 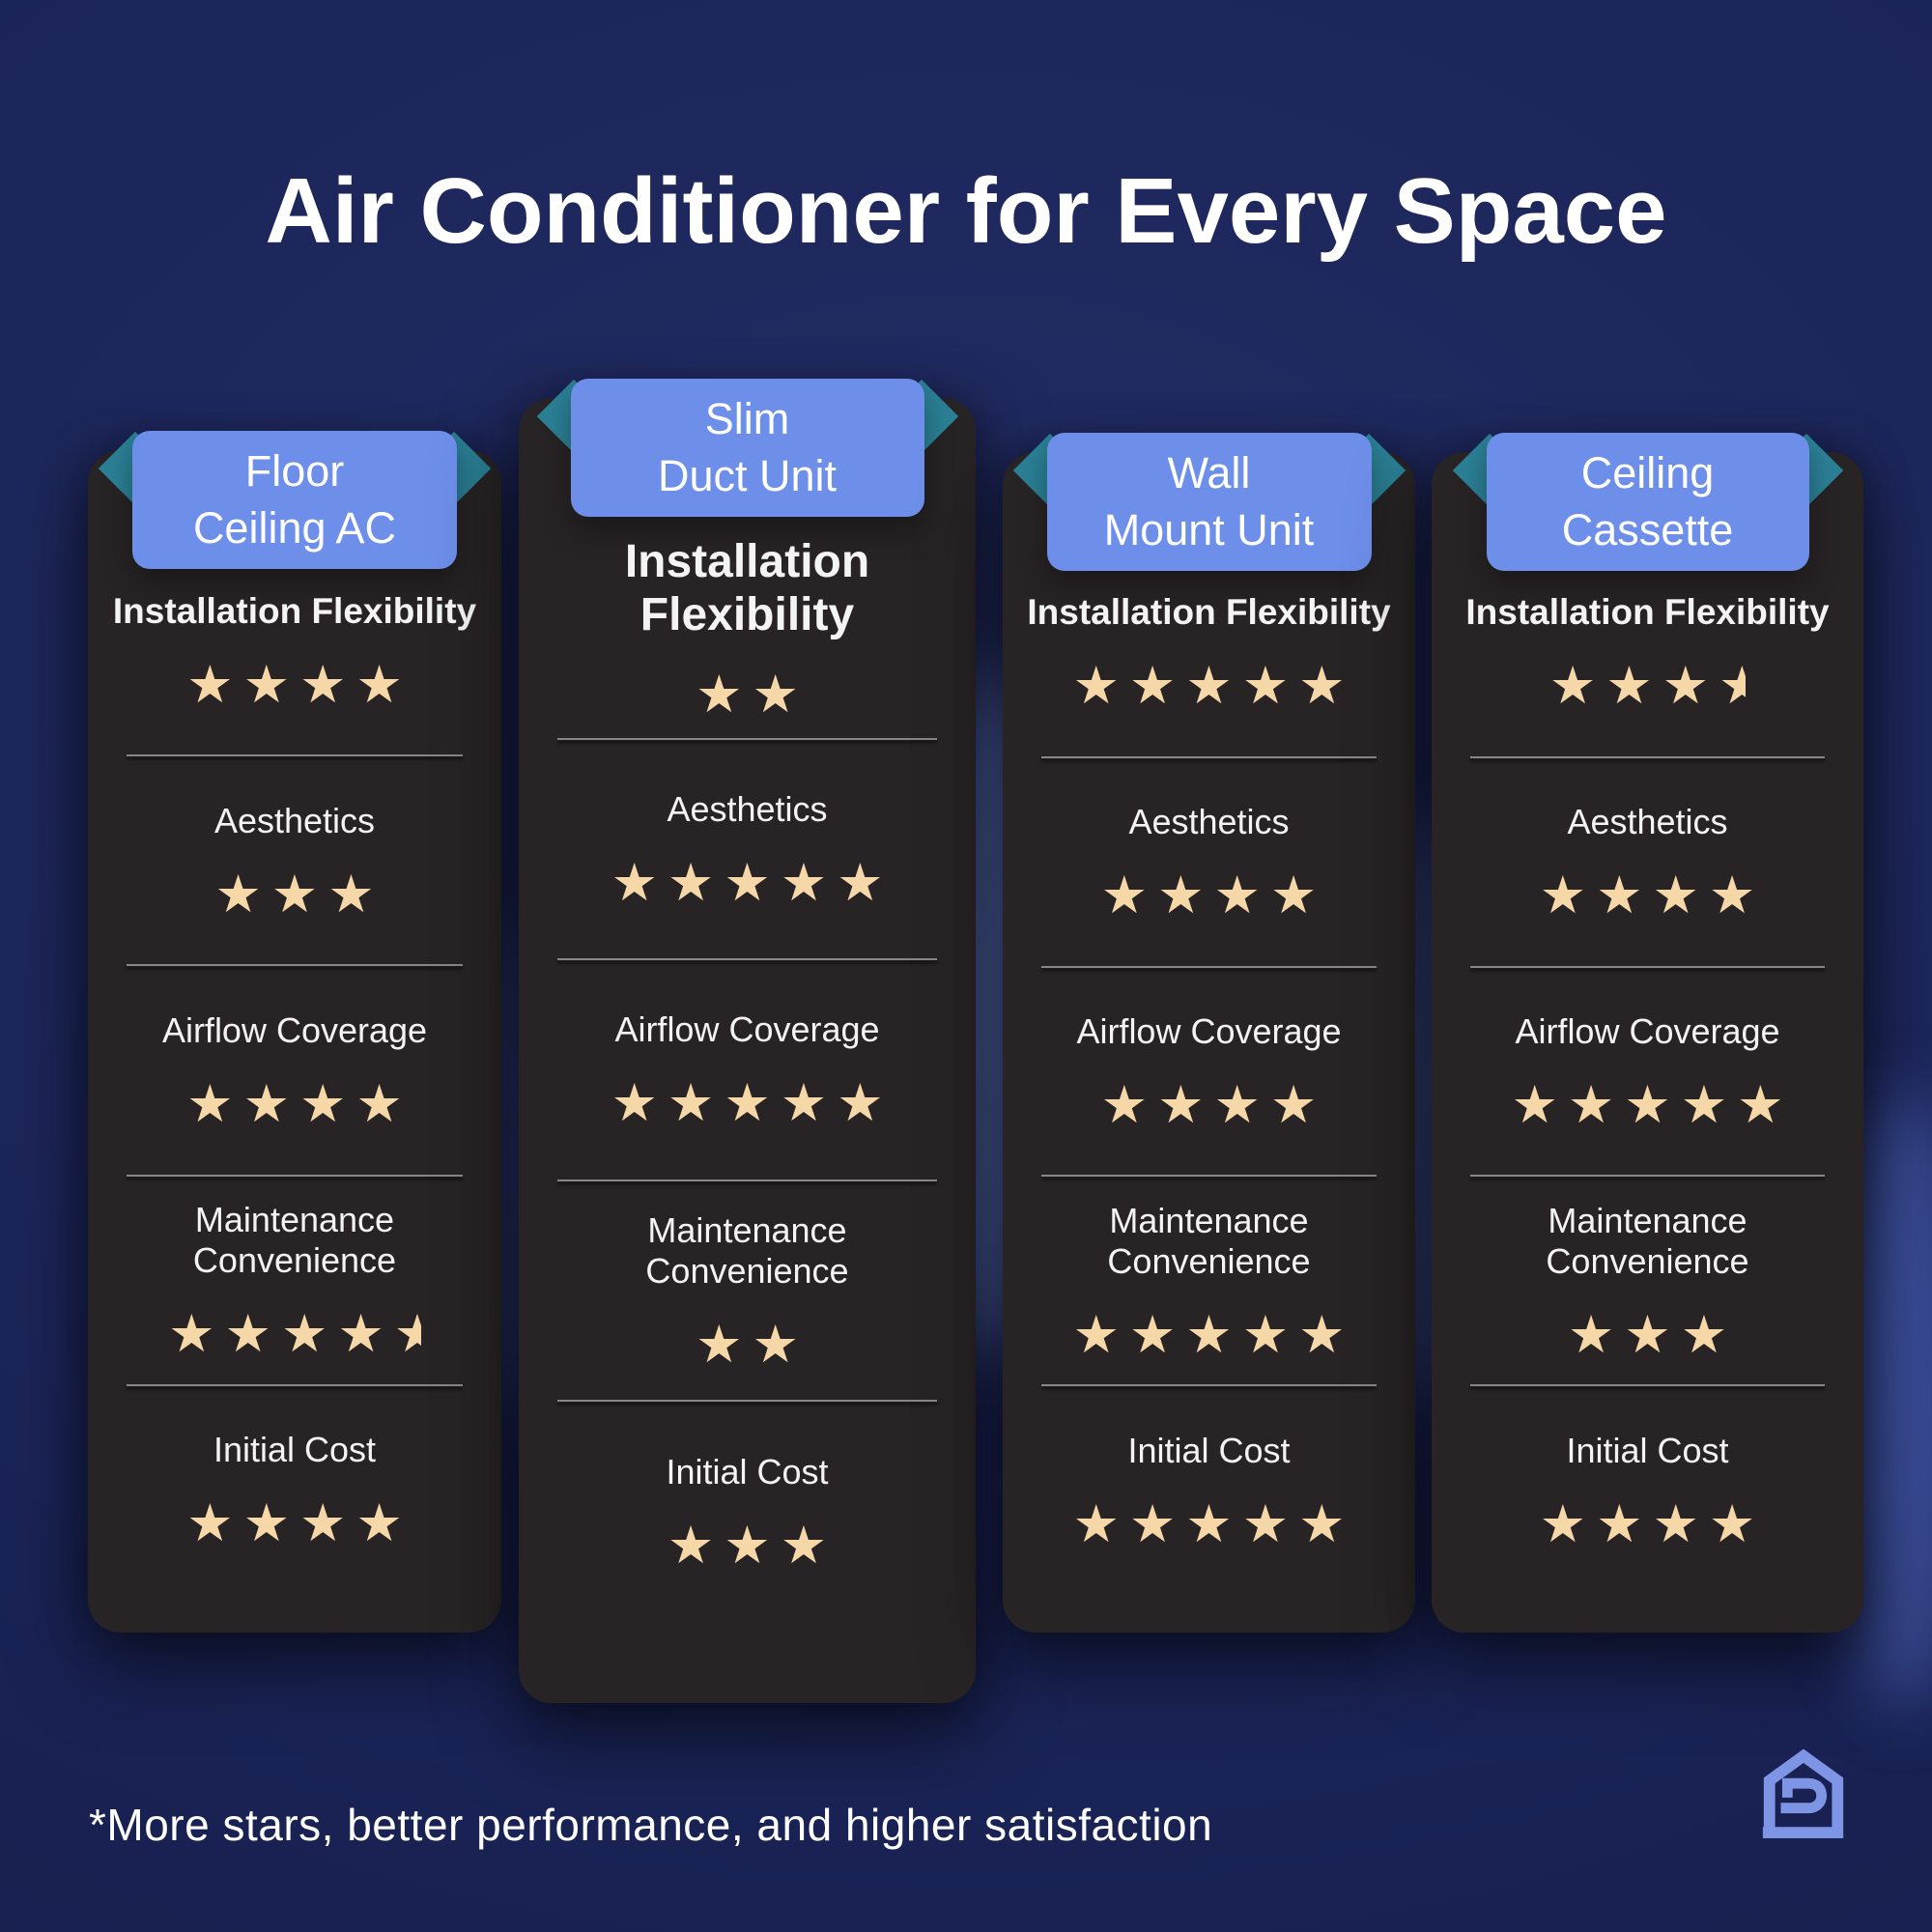 What do you see at coordinates (294, 527) in the screenshot?
I see `column-title-line: Ceiling AC` at bounding box center [294, 527].